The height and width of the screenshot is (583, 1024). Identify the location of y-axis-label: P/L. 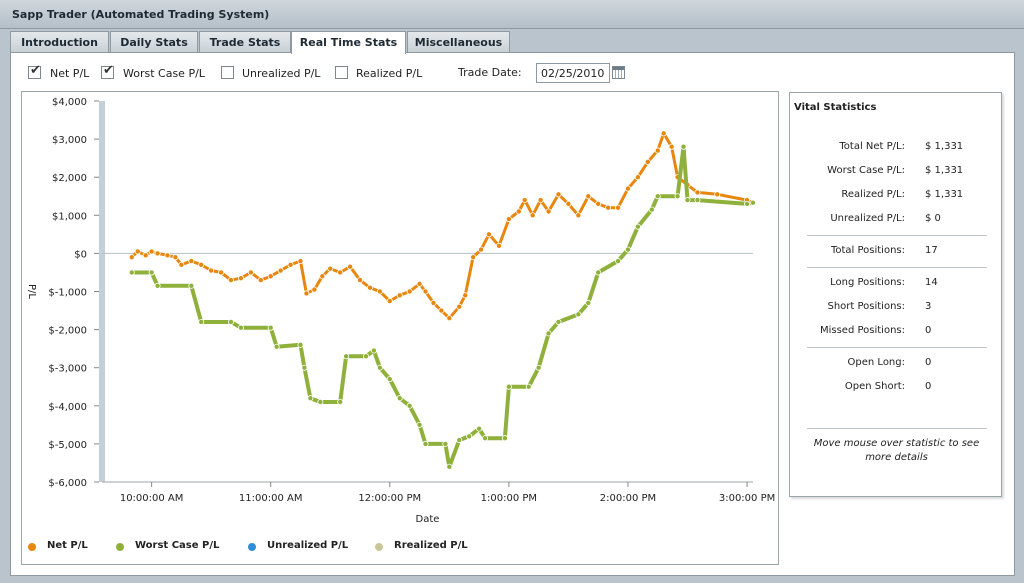
(31, 291).